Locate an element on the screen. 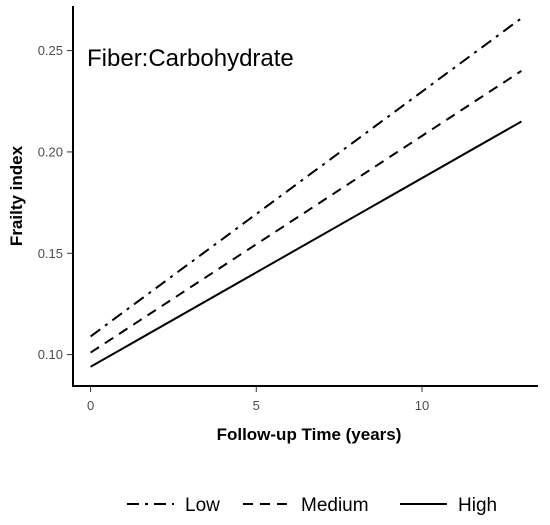 Image resolution: width=550 pixels, height=525 pixels. legend: Low Medium High is located at coordinates (312, 505).